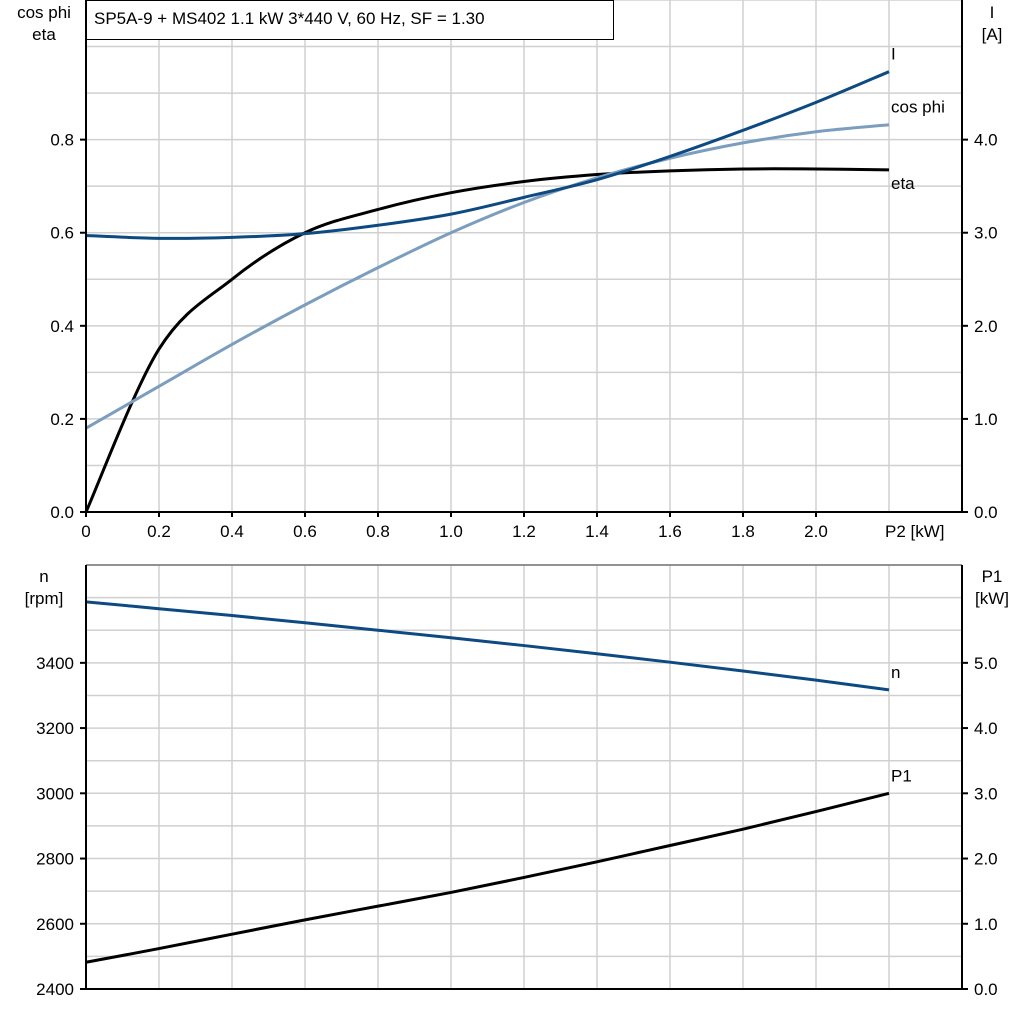 This screenshot has width=1024, height=1024. What do you see at coordinates (597, 531) in the screenshot?
I see `x-tick-label: 1.4` at bounding box center [597, 531].